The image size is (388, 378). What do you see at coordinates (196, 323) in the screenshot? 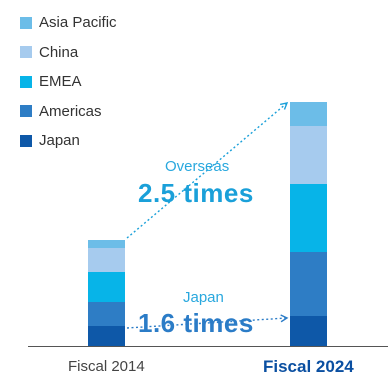
I see `japan-growth-value: 1.6 times` at bounding box center [196, 323].